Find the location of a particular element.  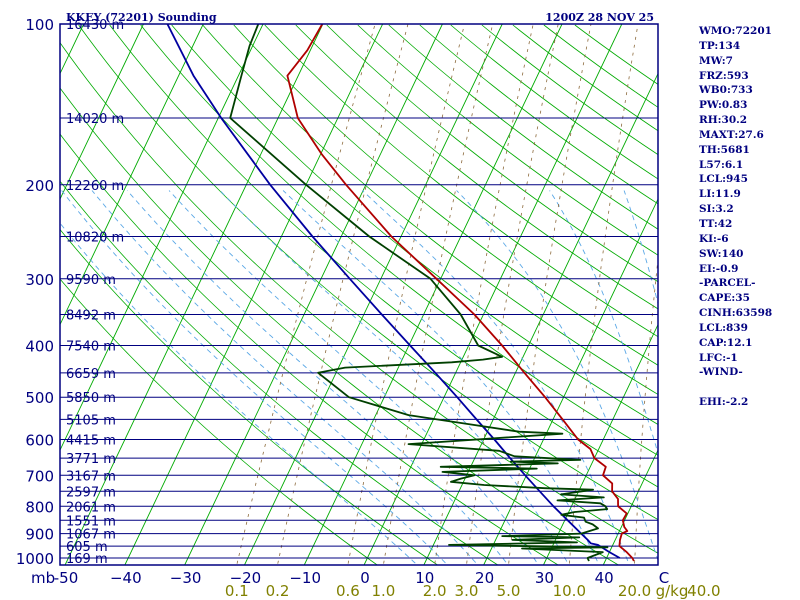

index-line: EHI:-2.2 is located at coordinates (724, 402).